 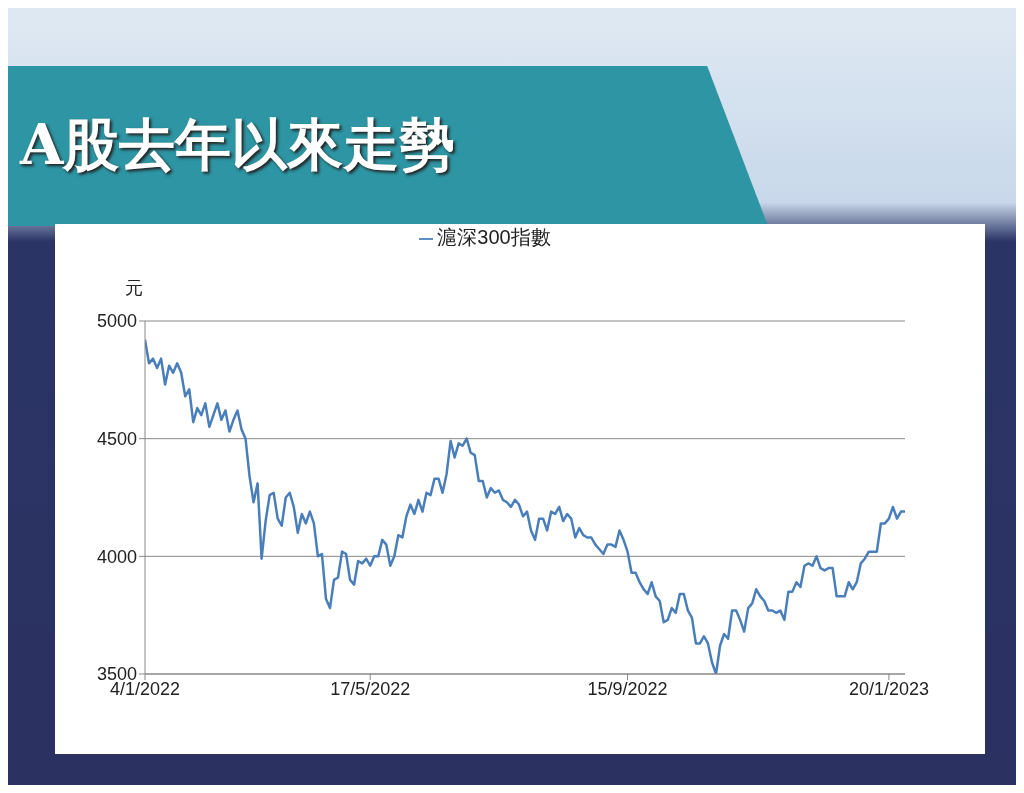 What do you see at coordinates (238, 144) in the screenshot?
I see `chart-title: A股去年以來走勢` at bounding box center [238, 144].